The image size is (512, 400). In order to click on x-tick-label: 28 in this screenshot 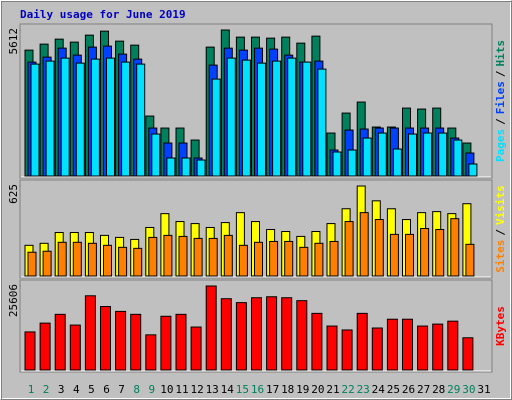, I will do `click(438, 389)`.